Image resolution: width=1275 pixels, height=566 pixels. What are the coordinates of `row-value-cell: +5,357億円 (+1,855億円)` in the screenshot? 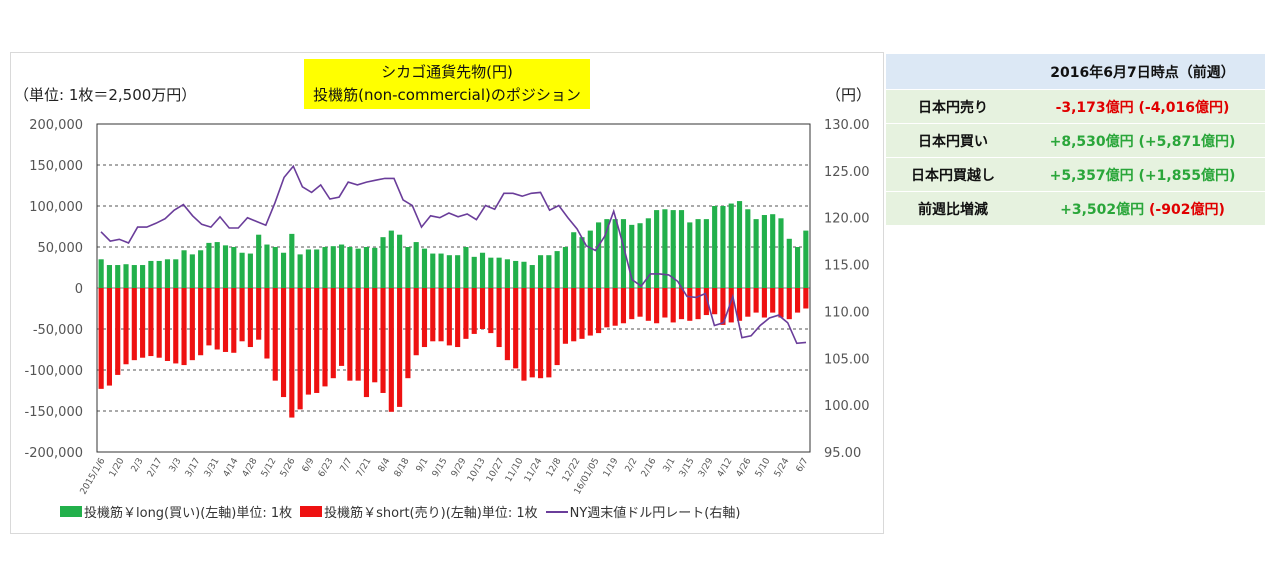 It's located at (1142, 174).